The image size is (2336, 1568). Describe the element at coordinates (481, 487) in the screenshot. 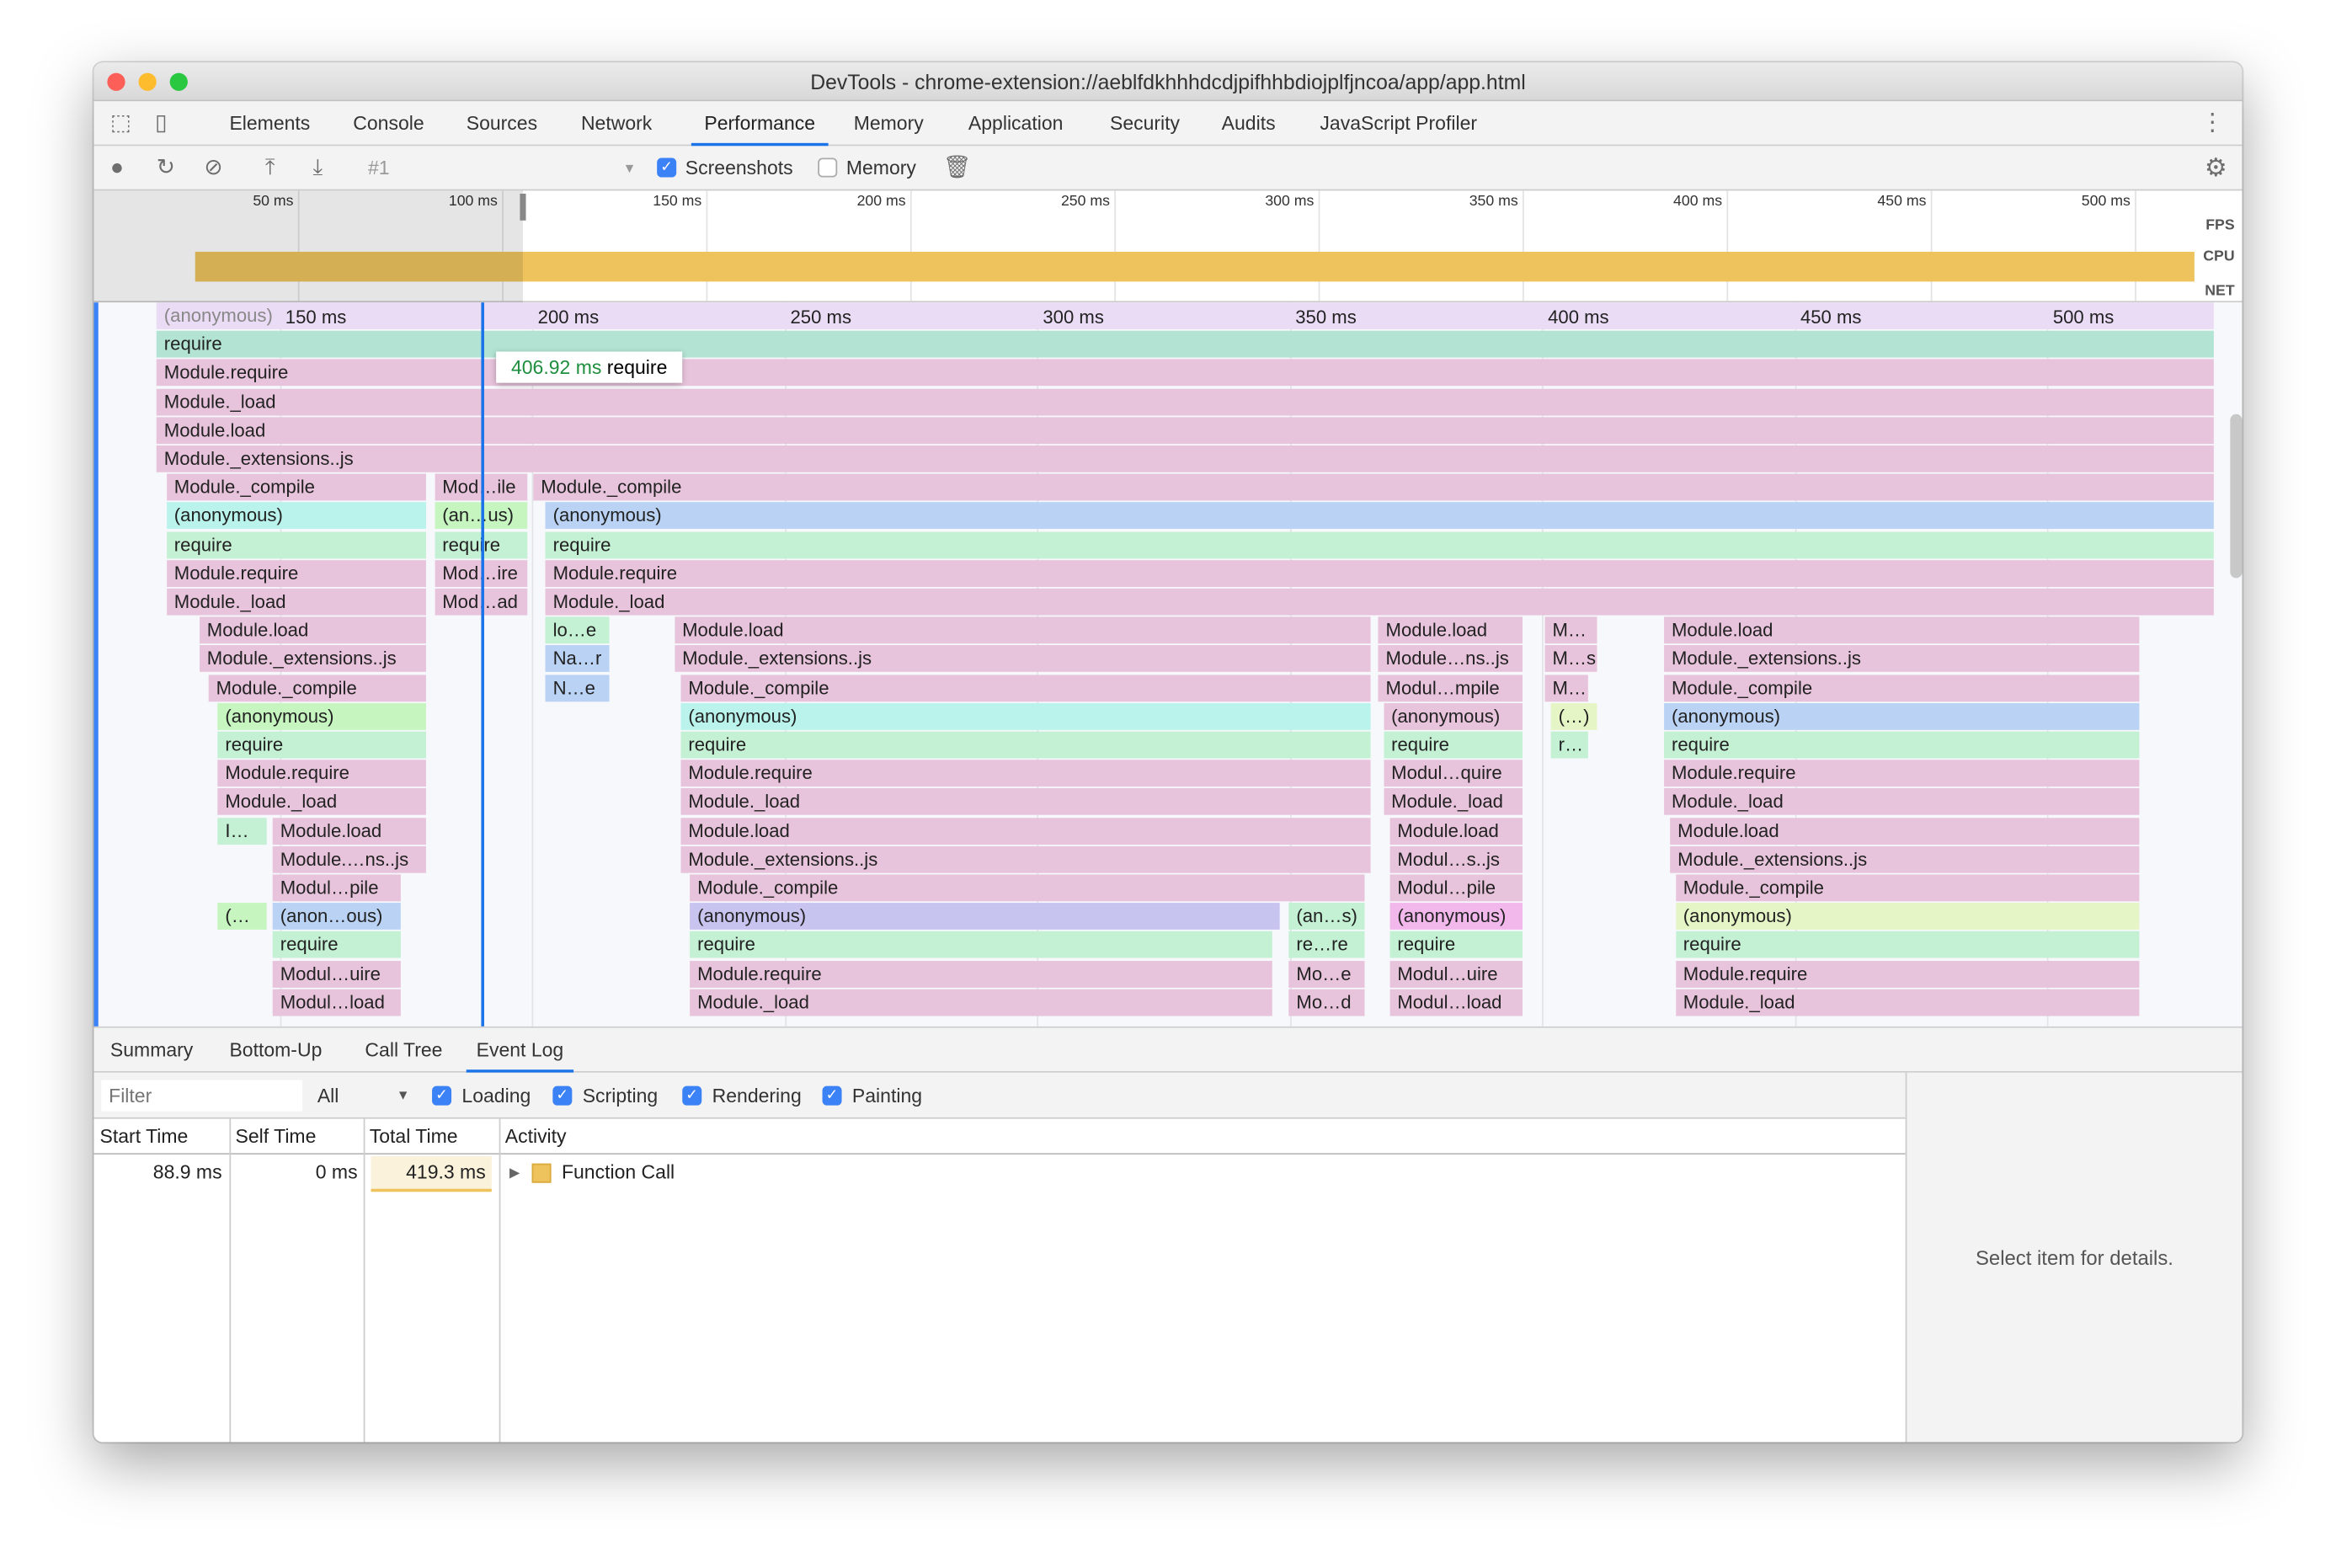

I see `flame-bar: Mod…ile` at that location.